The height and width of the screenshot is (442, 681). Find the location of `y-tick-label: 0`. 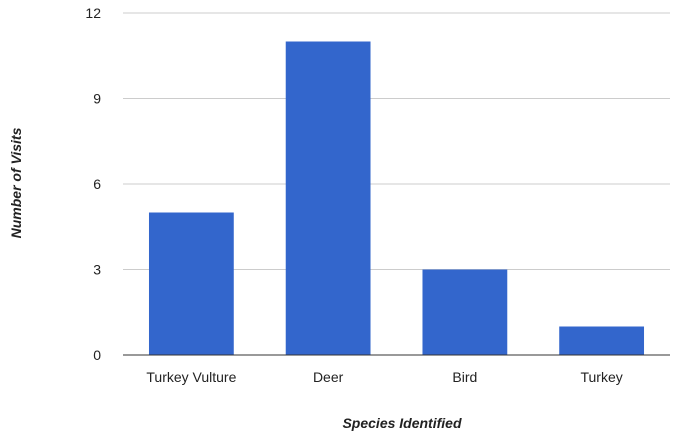

y-tick-label: 0 is located at coordinates (97, 355).